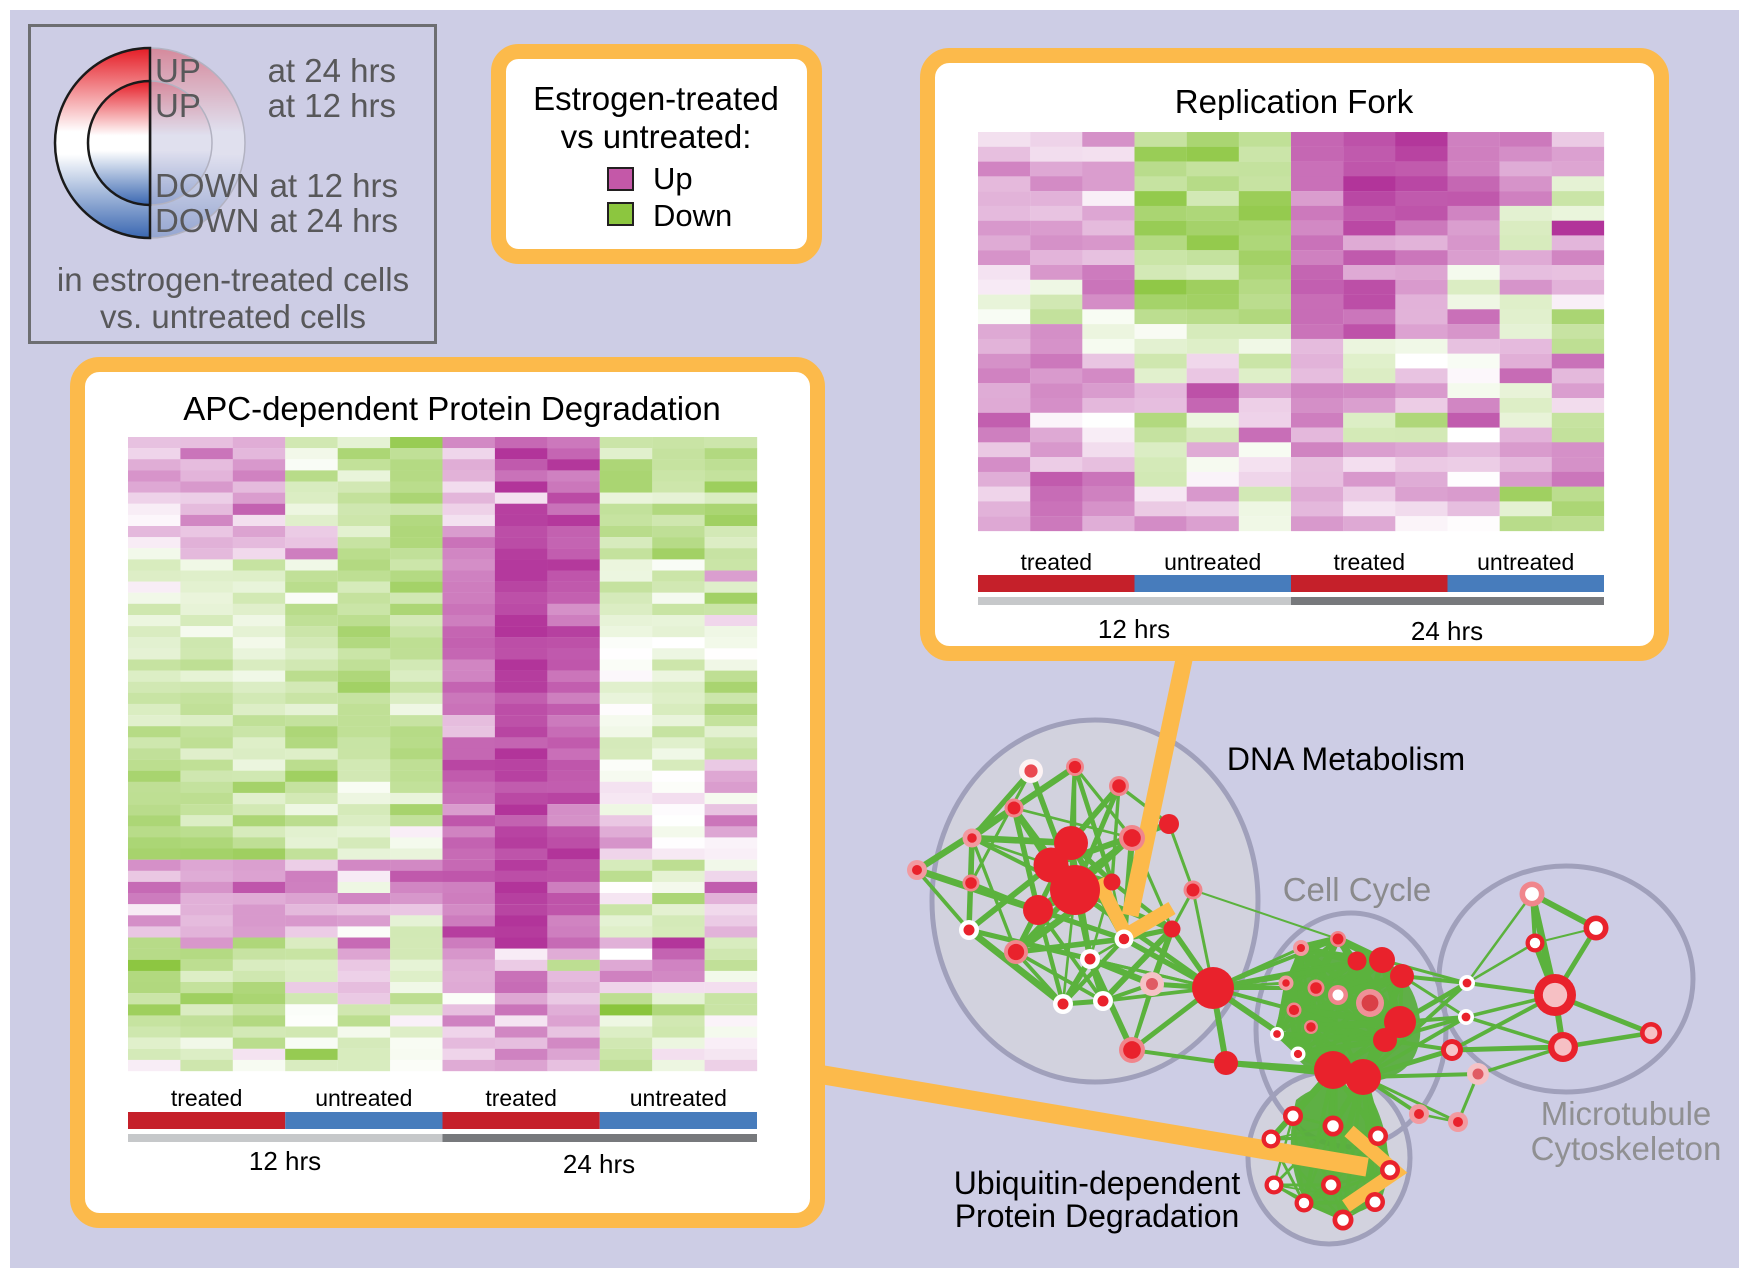  What do you see at coordinates (1626, 1148) in the screenshot?
I see `svg-text: Cytoskeleton` at bounding box center [1626, 1148].